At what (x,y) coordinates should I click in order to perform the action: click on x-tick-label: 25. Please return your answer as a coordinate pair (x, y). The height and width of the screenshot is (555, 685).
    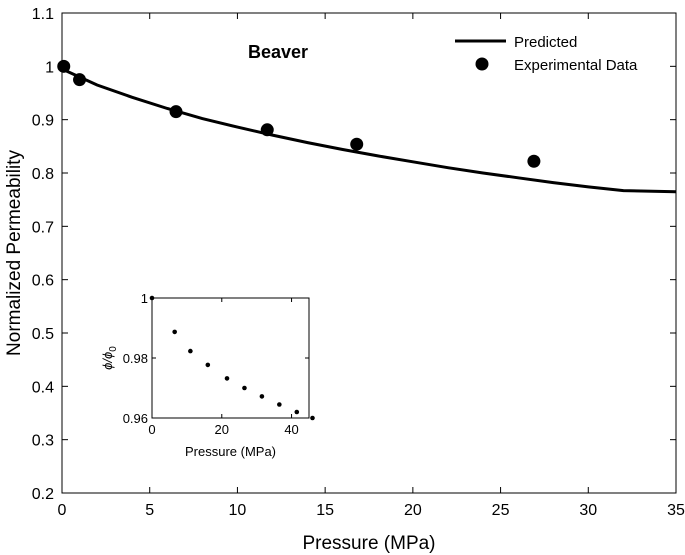
    Looking at the image, I should click on (501, 510).